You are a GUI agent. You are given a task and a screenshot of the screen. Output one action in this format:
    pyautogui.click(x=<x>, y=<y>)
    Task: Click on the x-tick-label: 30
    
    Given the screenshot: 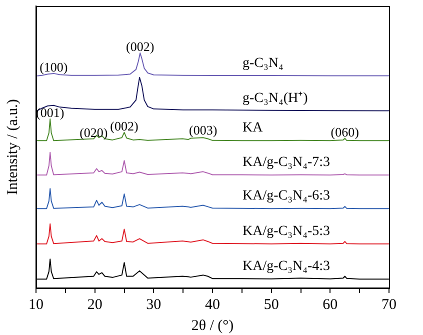 What is the action you would take?
    pyautogui.click(x=154, y=304)
    